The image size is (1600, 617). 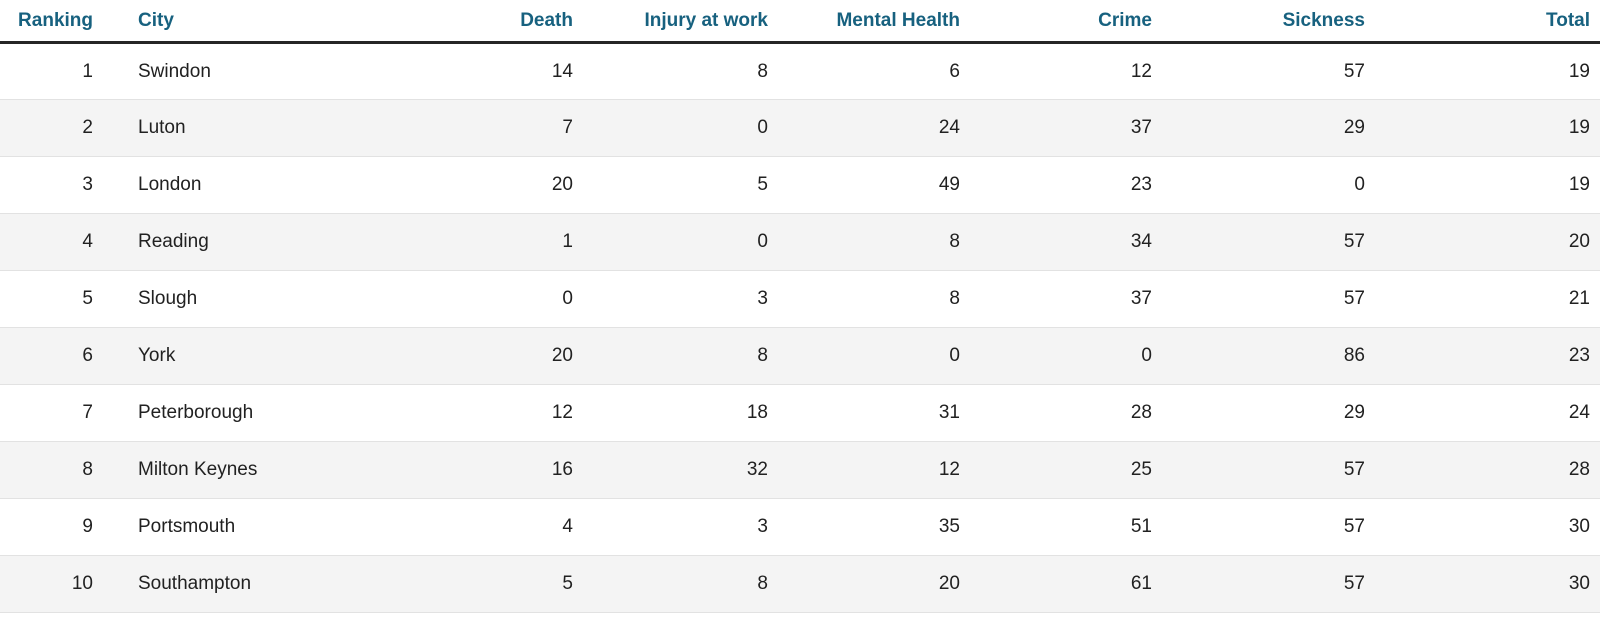 I want to click on cell-total: 28, so click(x=1487, y=470).